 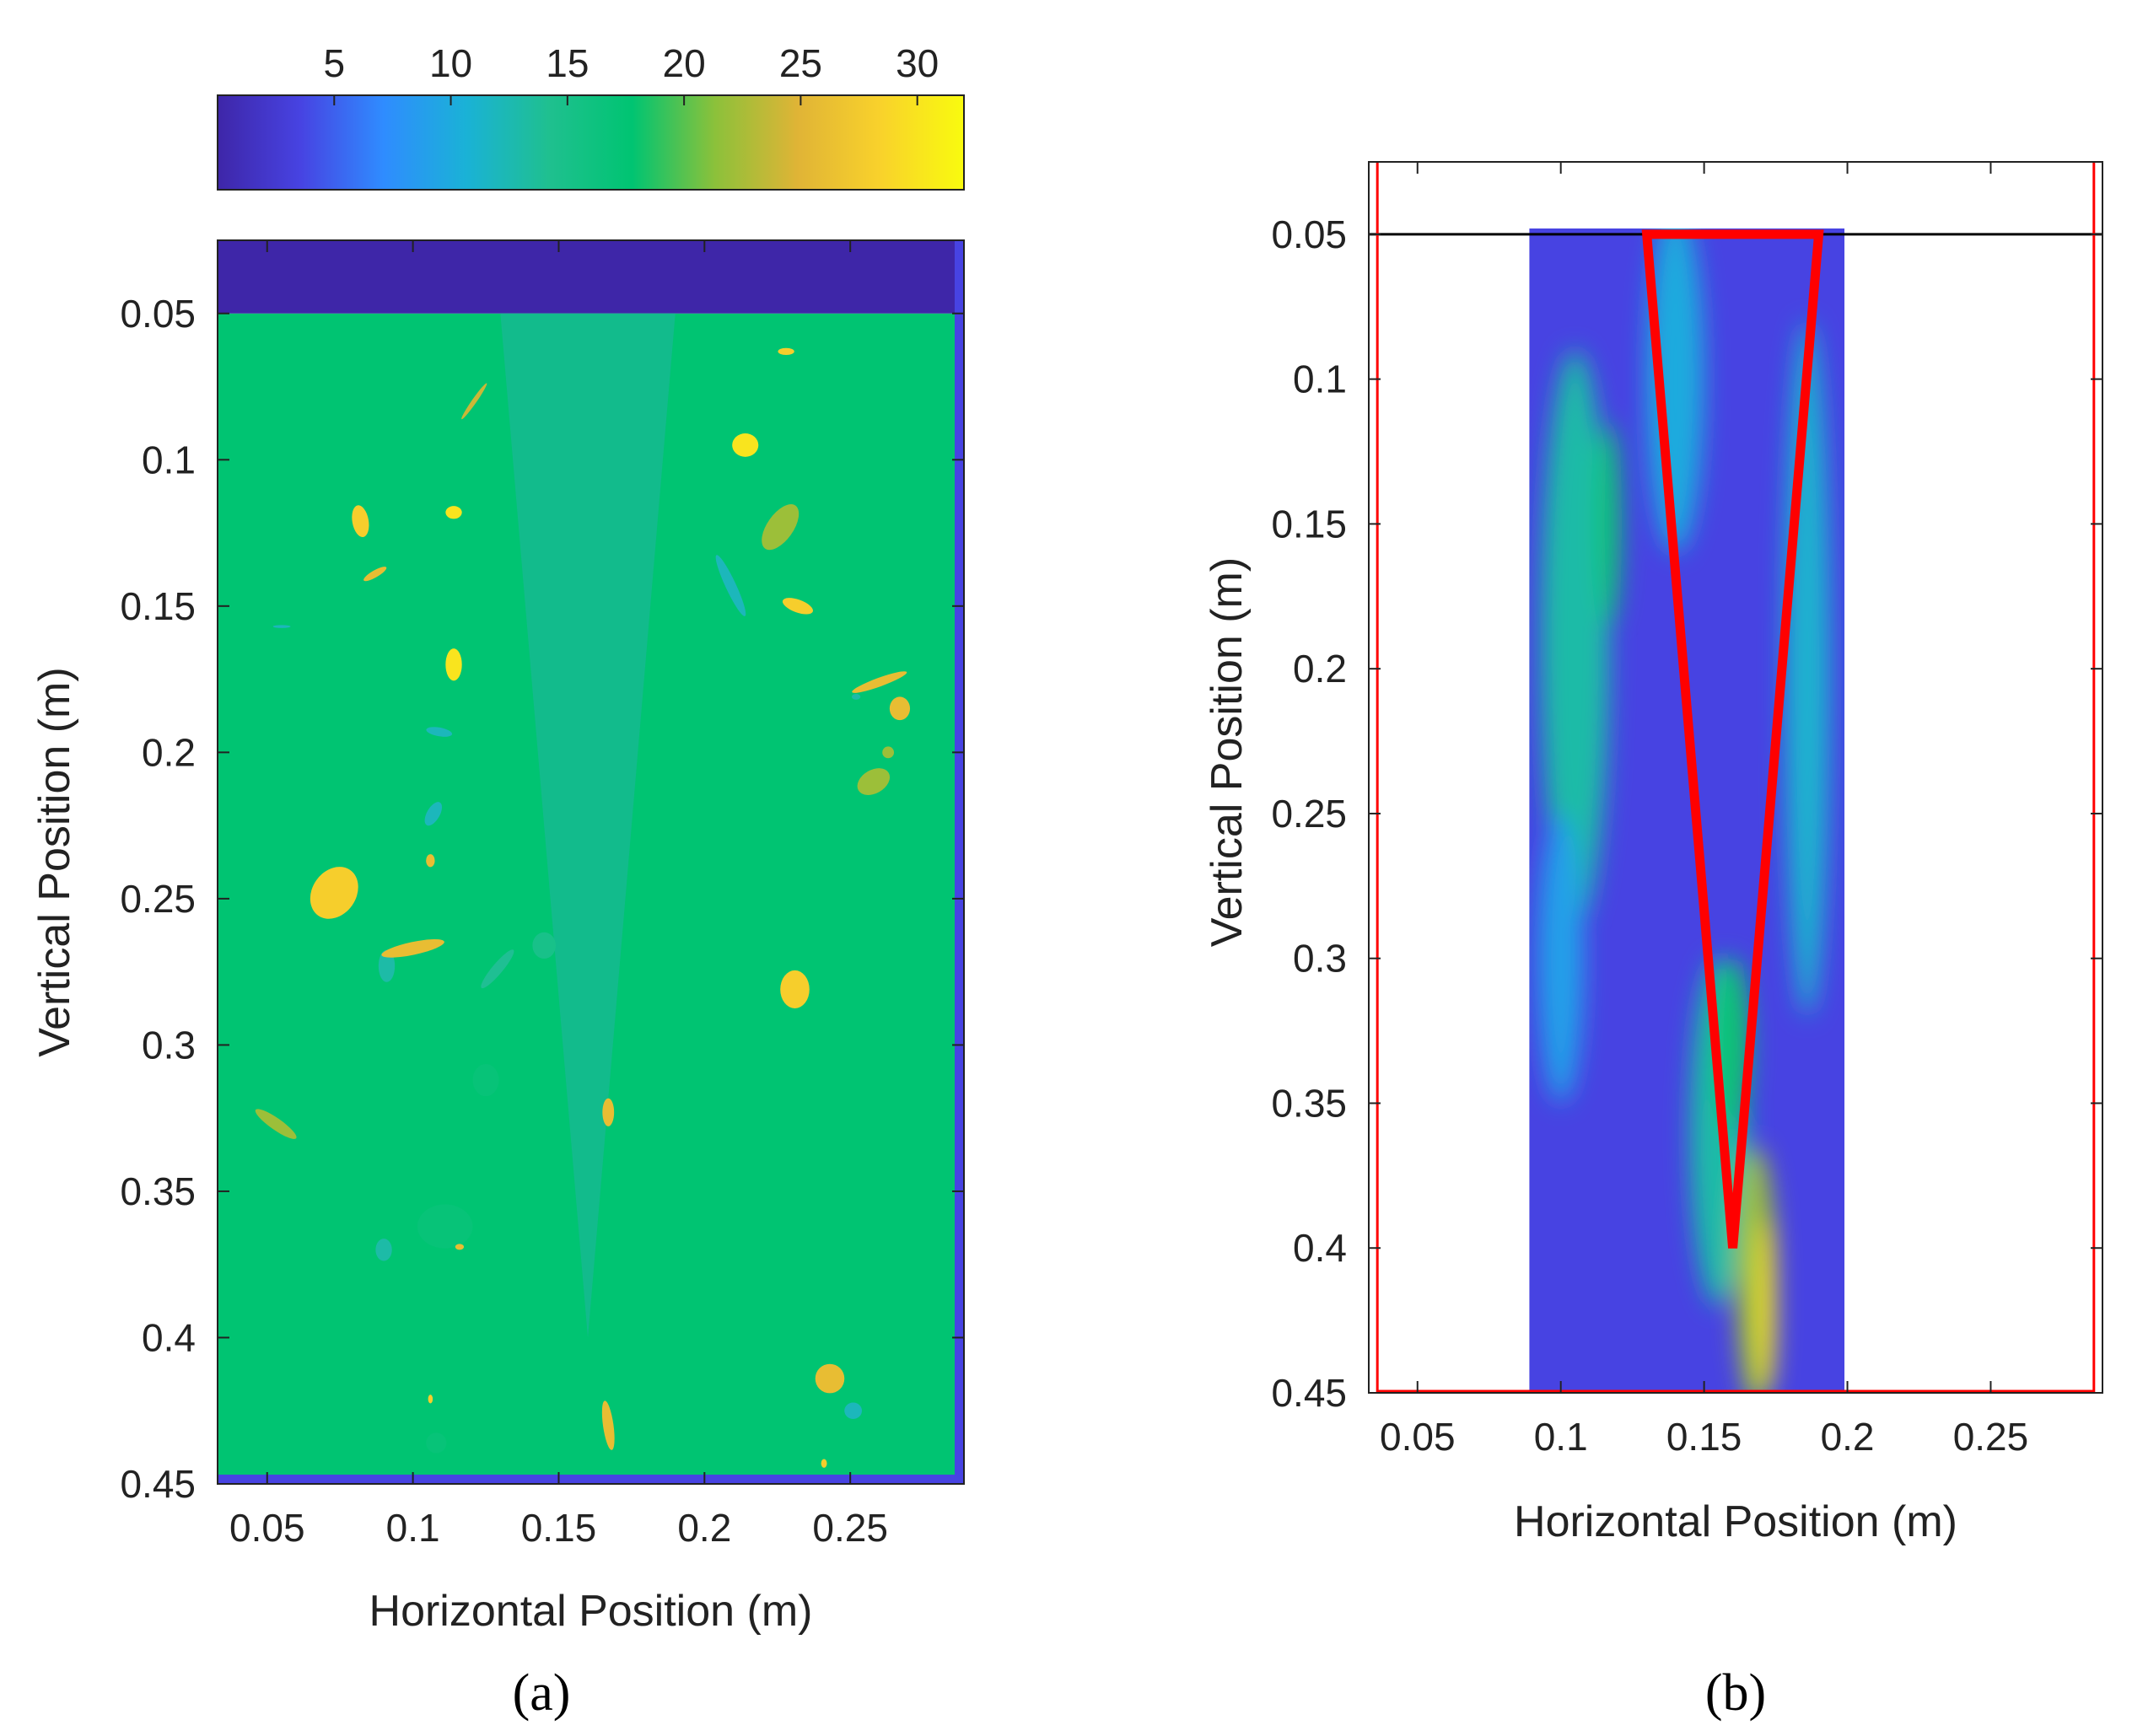 I want to click on caption-b: (b), so click(x=1735, y=1693).